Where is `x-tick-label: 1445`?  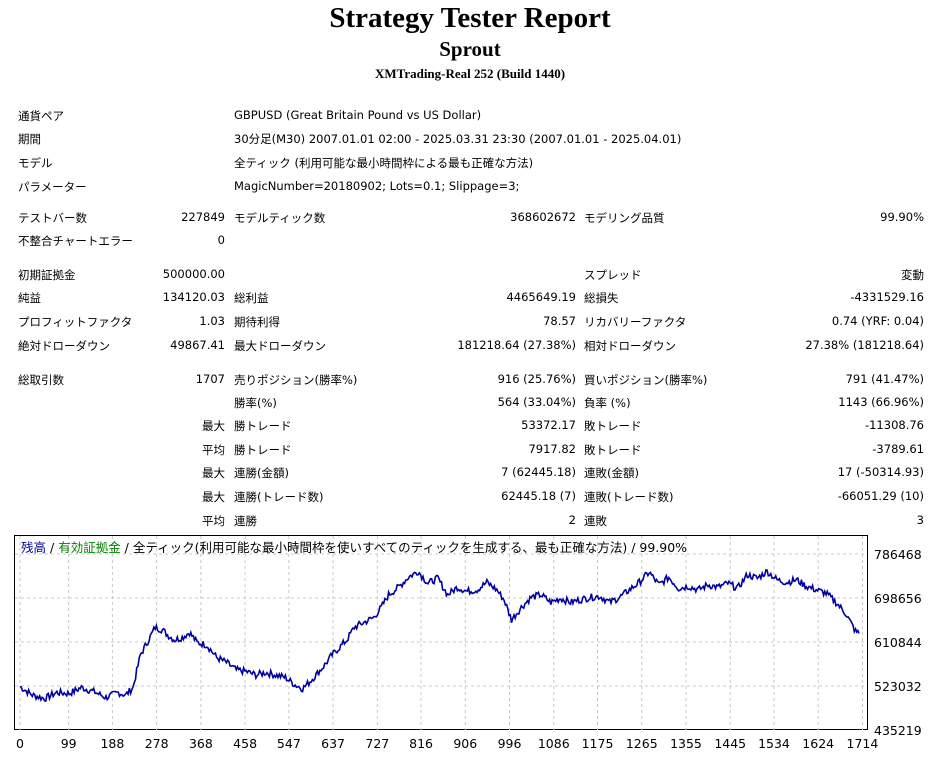
x-tick-label: 1445 is located at coordinates (730, 743).